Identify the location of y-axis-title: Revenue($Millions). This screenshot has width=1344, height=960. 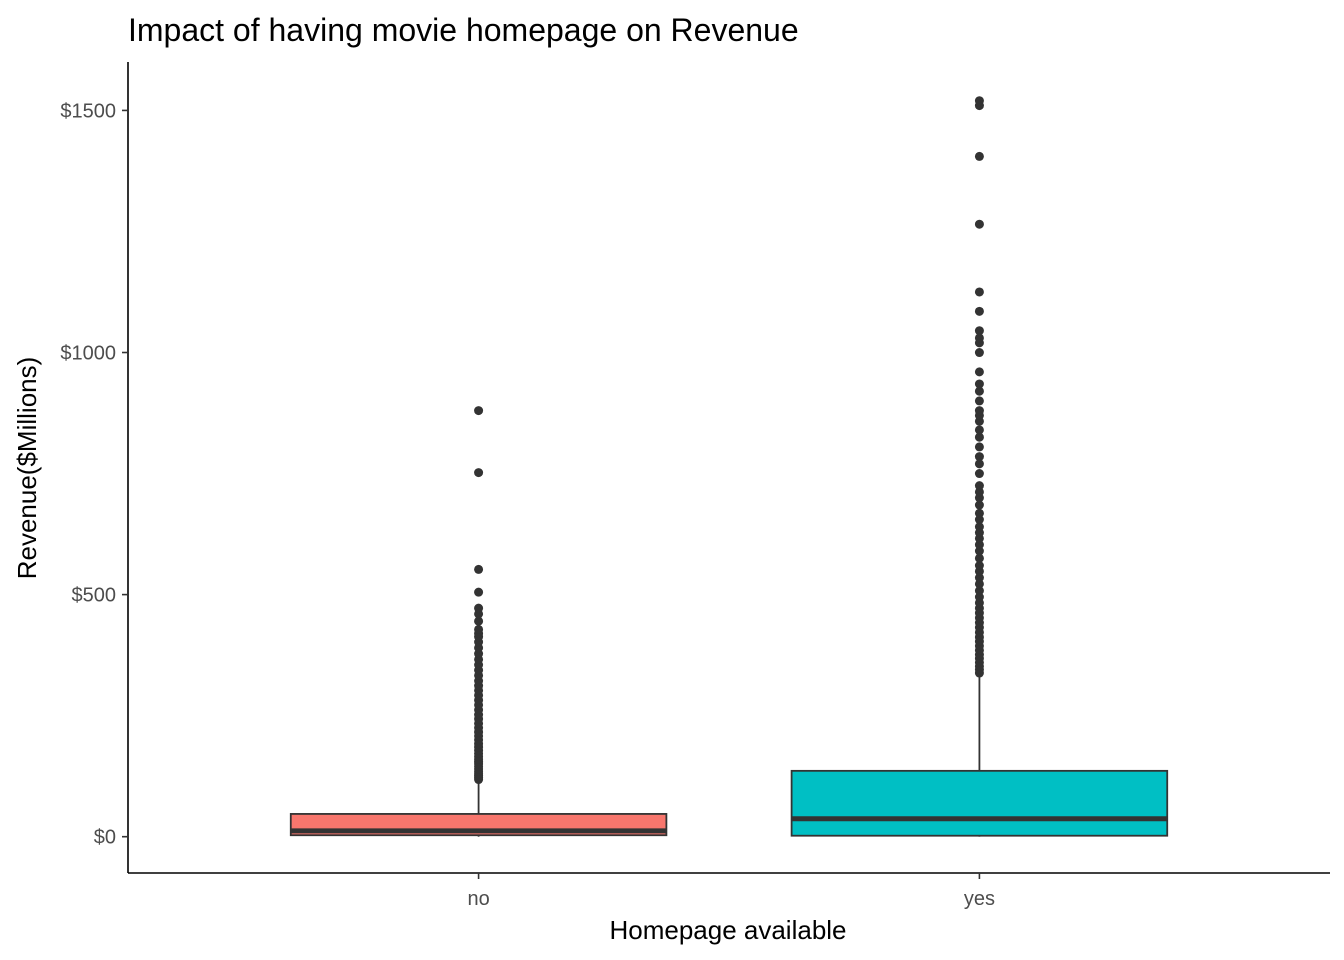
(27, 468).